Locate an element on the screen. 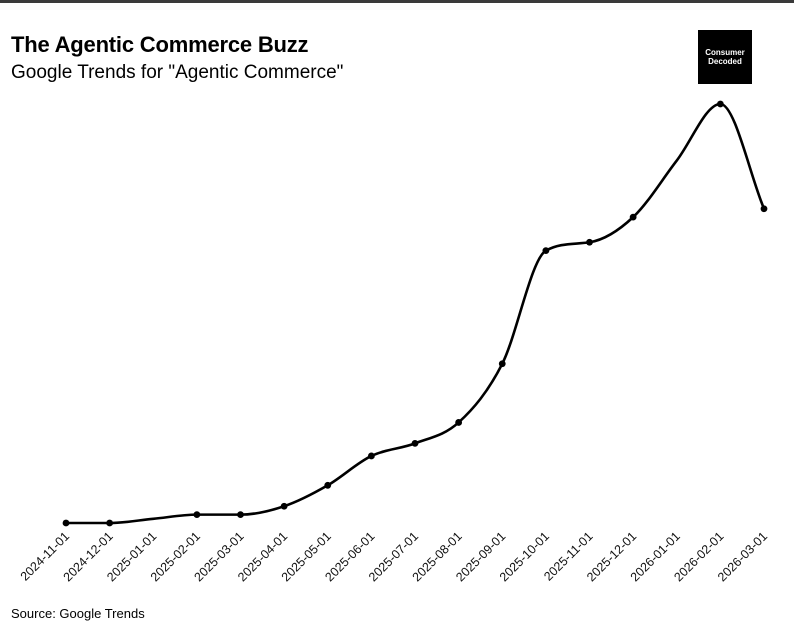 Image resolution: width=794 pixels, height=632 pixels. logo-line-2: Decoded is located at coordinates (725, 61).